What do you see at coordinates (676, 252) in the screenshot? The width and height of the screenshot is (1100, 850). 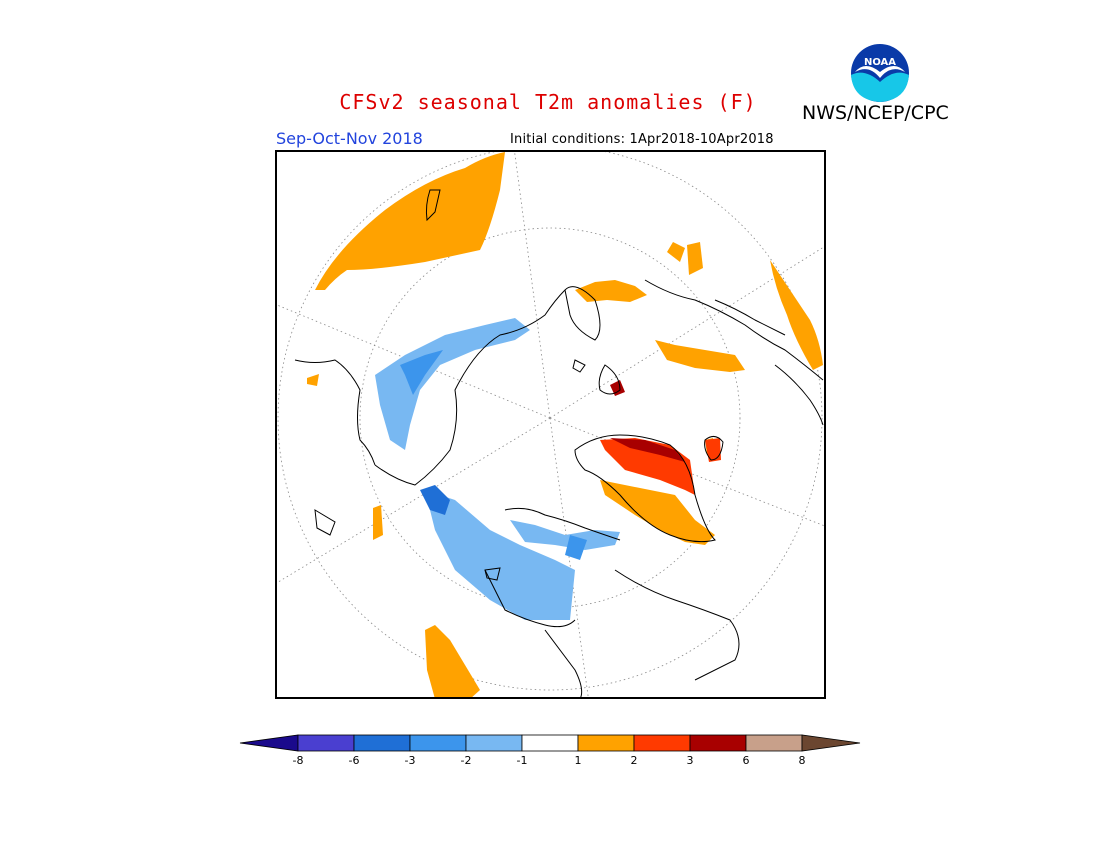 I see `anomaly-patch-siberia-small` at bounding box center [676, 252].